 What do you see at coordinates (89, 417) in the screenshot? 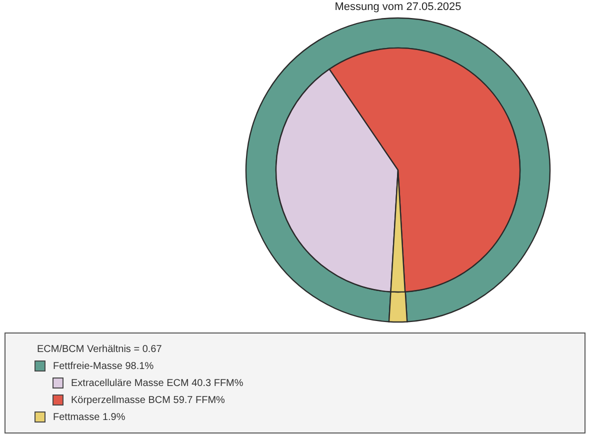
I see `legend-label: Fettmasse 1.9%` at bounding box center [89, 417].